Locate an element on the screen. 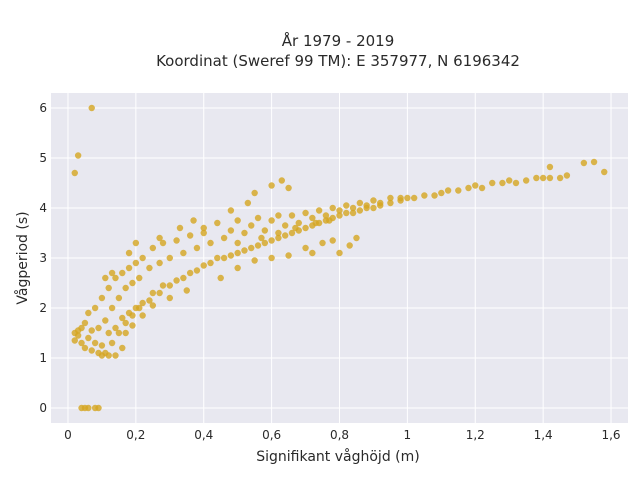 The image size is (640, 480). x-tick-labels: 0 0,2 0,4 0,6 0,8 1 1,2 1,4 1,6 is located at coordinates (342, 435).